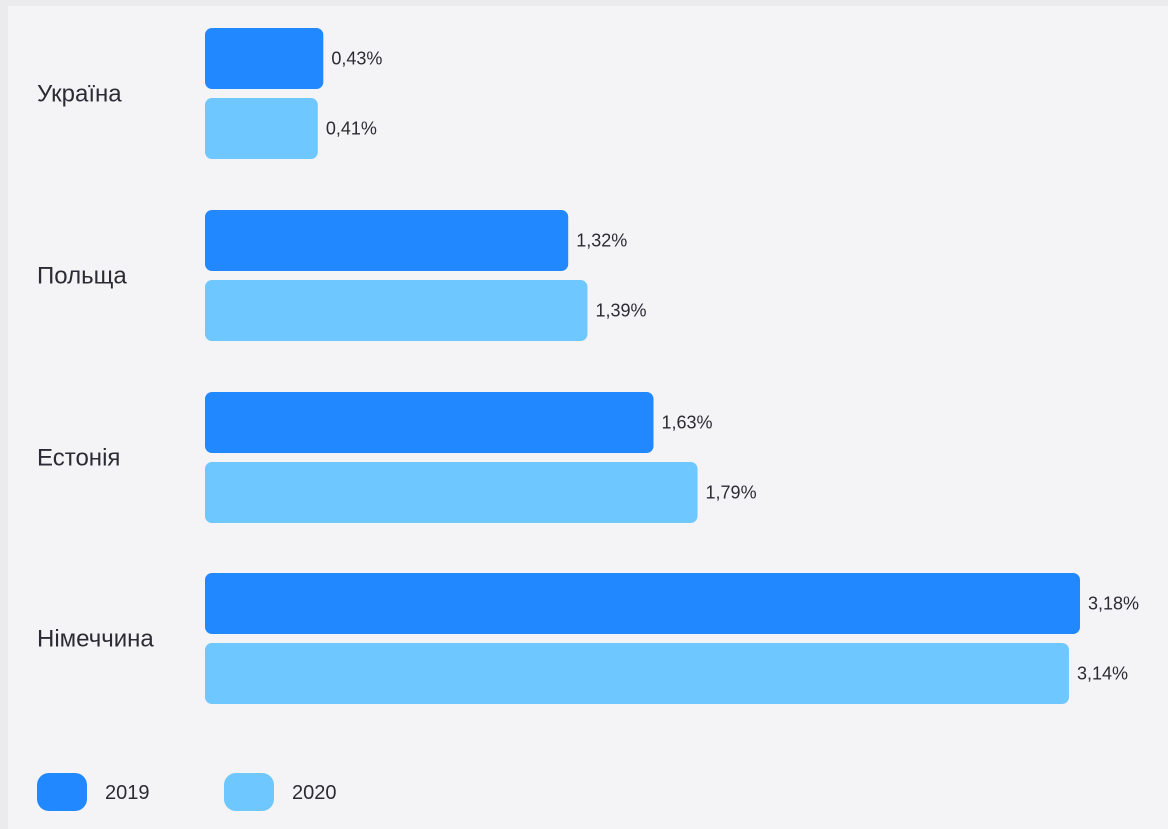  I want to click on legend-label: 2019, so click(127, 793).